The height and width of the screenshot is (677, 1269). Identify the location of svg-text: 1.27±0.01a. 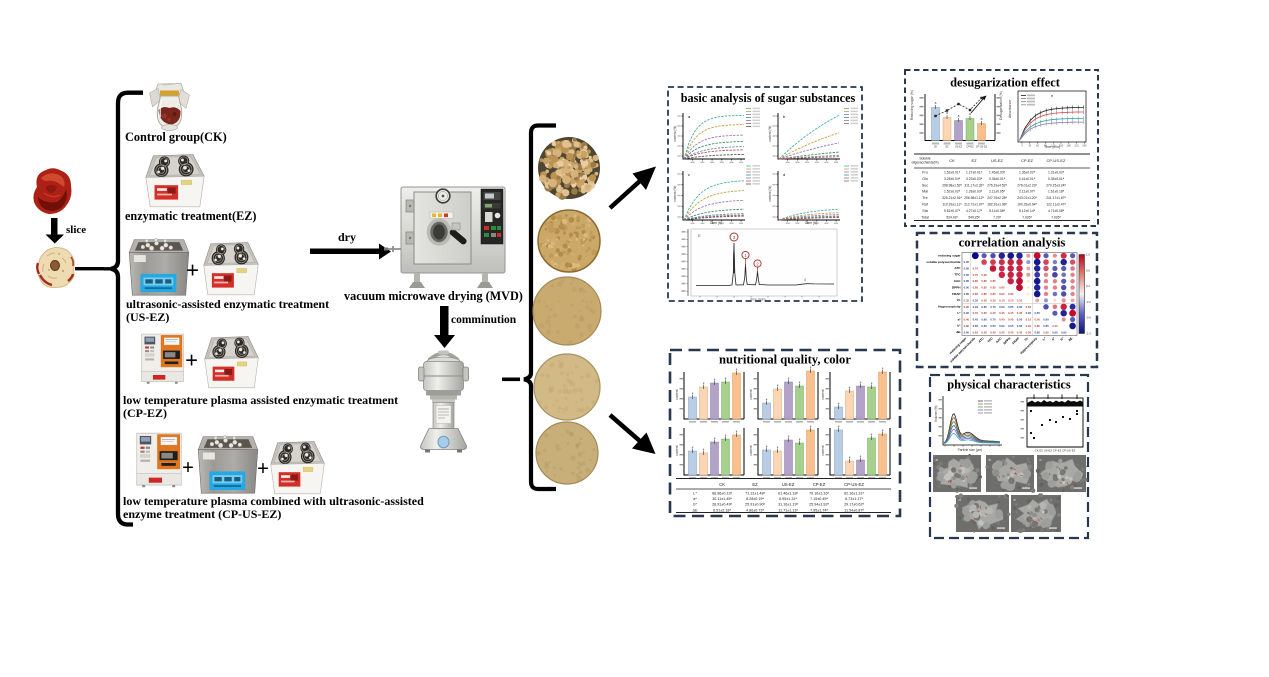
(974, 173).